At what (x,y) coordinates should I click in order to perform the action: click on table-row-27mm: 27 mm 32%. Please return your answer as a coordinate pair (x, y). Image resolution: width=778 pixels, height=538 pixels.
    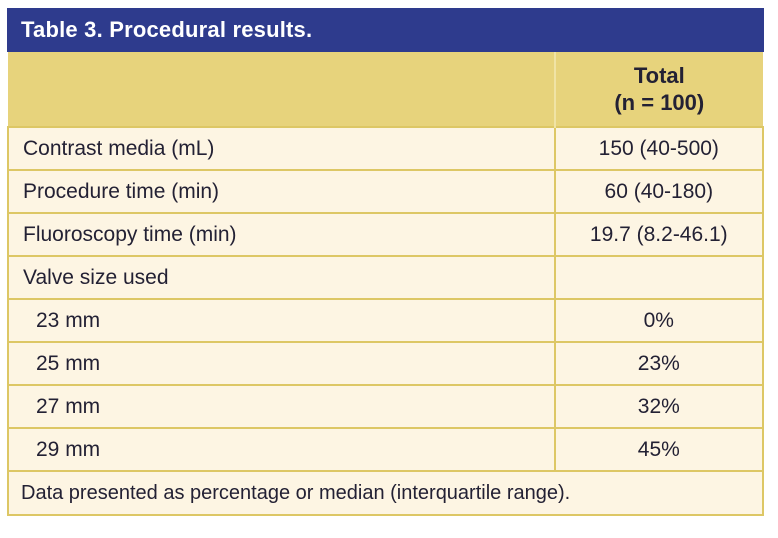
    Looking at the image, I should click on (386, 406).